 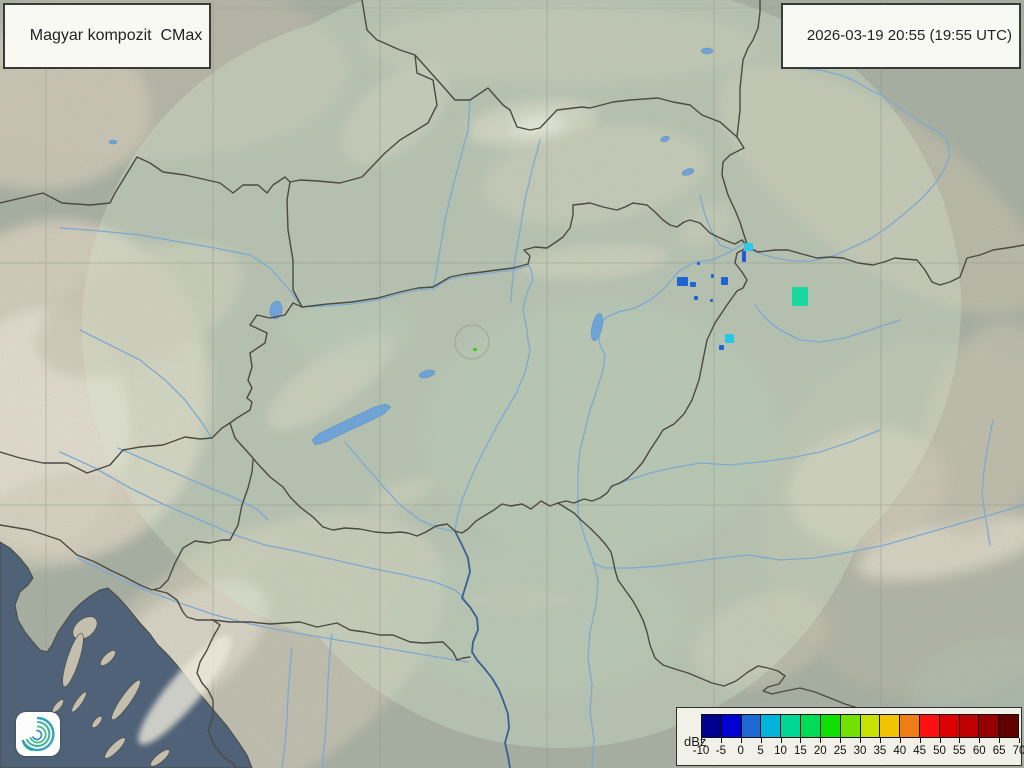 What do you see at coordinates (266, 363) in the screenshot?
I see `border-at-hu` at bounding box center [266, 363].